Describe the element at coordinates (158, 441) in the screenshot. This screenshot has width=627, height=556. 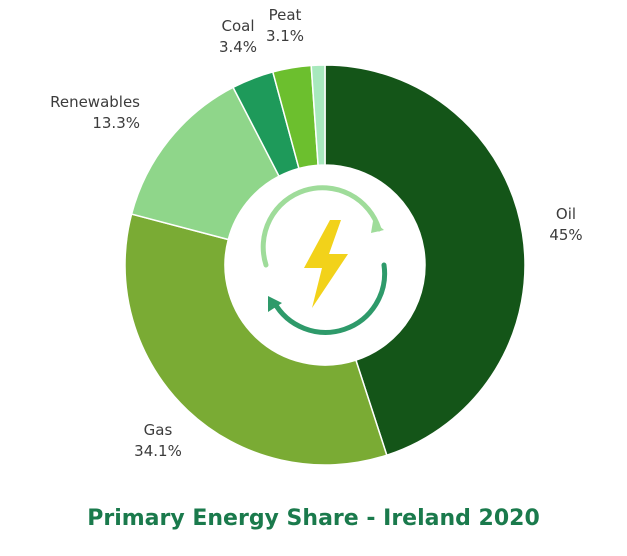
I see `label-gas: Gas 34.1%` at that location.